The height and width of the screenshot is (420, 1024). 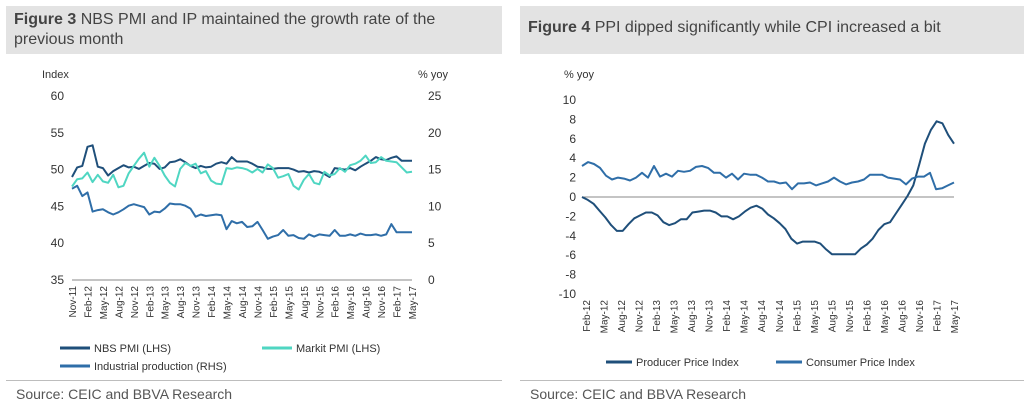 I want to click on x-tick-label: Nov-11, so click(x=73, y=302).